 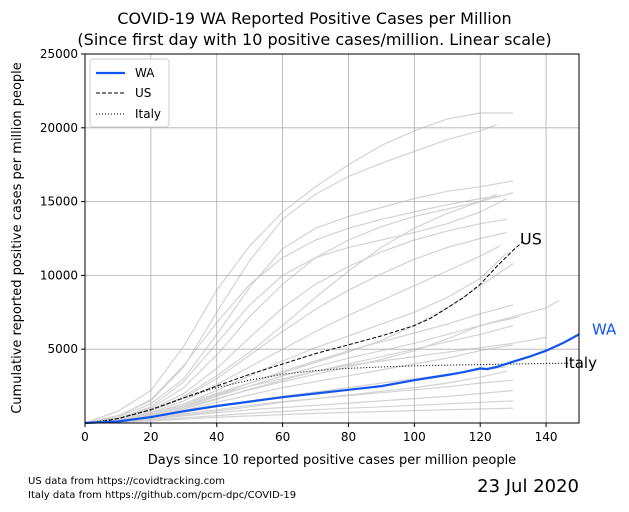 I want to click on x-tick-label: 80, so click(x=348, y=437).